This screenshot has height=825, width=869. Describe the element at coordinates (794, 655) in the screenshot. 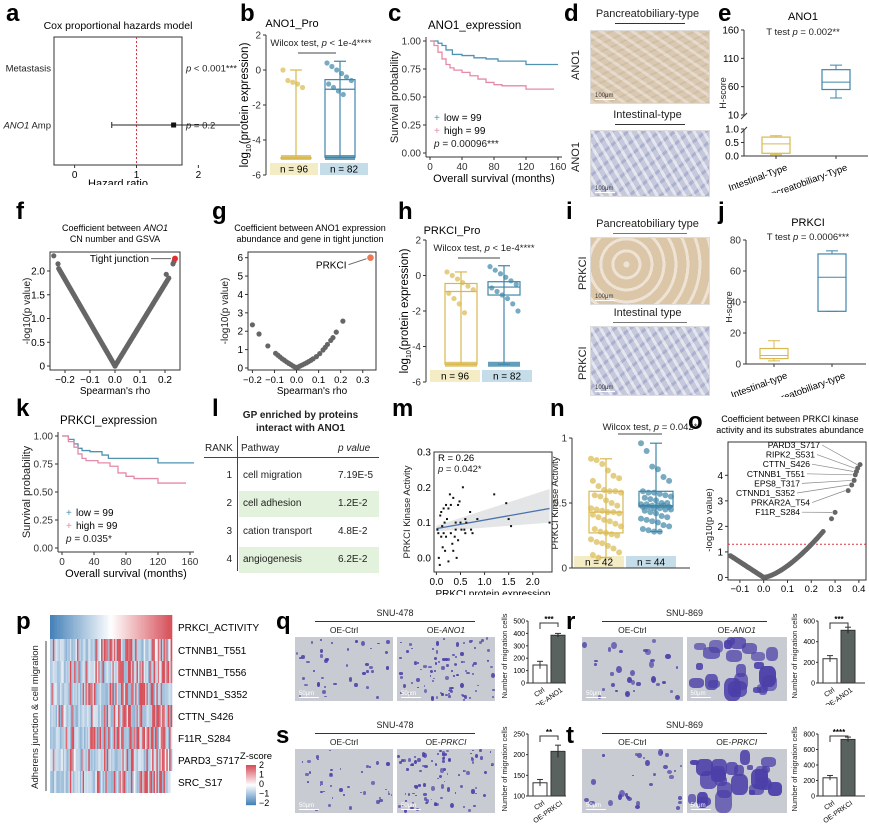

I see `y-axis-label: Number of migration cells` at that location.